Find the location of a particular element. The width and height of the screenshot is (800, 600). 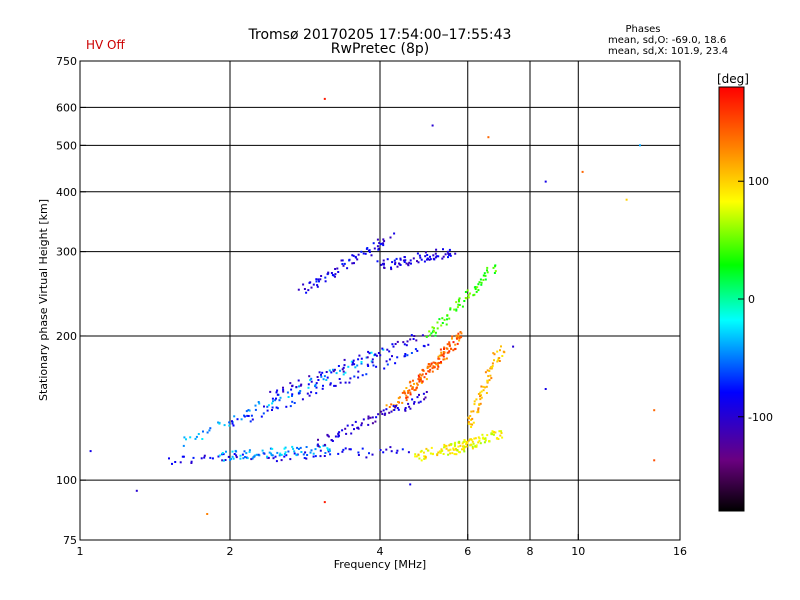

colorbar-tick-label: 0 is located at coordinates (751, 299).